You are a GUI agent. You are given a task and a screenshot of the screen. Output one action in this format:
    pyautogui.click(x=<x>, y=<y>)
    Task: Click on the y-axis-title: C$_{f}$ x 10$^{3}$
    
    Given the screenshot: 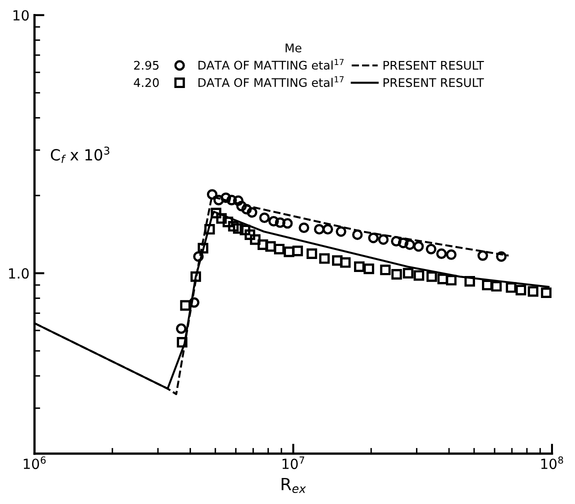 What is the action you would take?
    pyautogui.click(x=80, y=154)
    